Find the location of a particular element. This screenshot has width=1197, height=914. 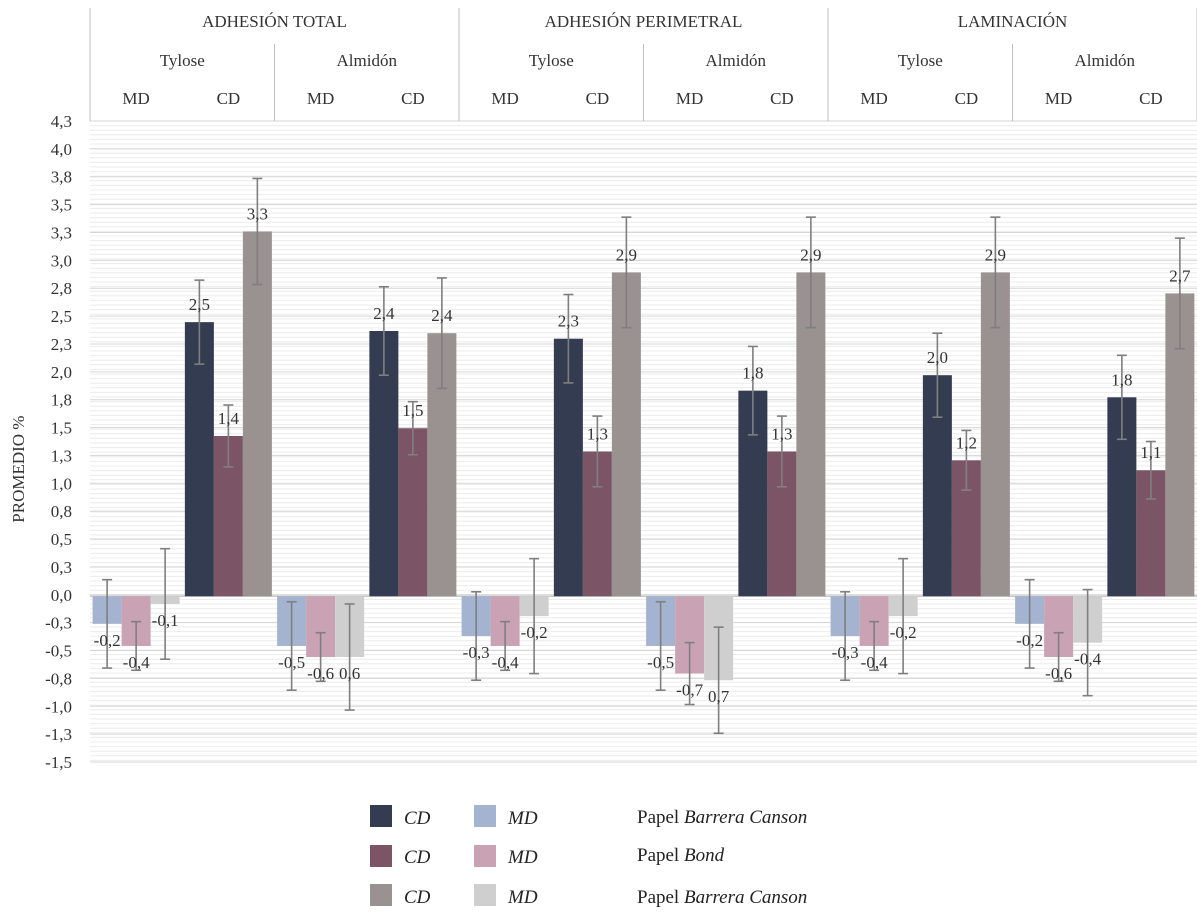

y-tick-label: 2,5 is located at coordinates (61, 316).